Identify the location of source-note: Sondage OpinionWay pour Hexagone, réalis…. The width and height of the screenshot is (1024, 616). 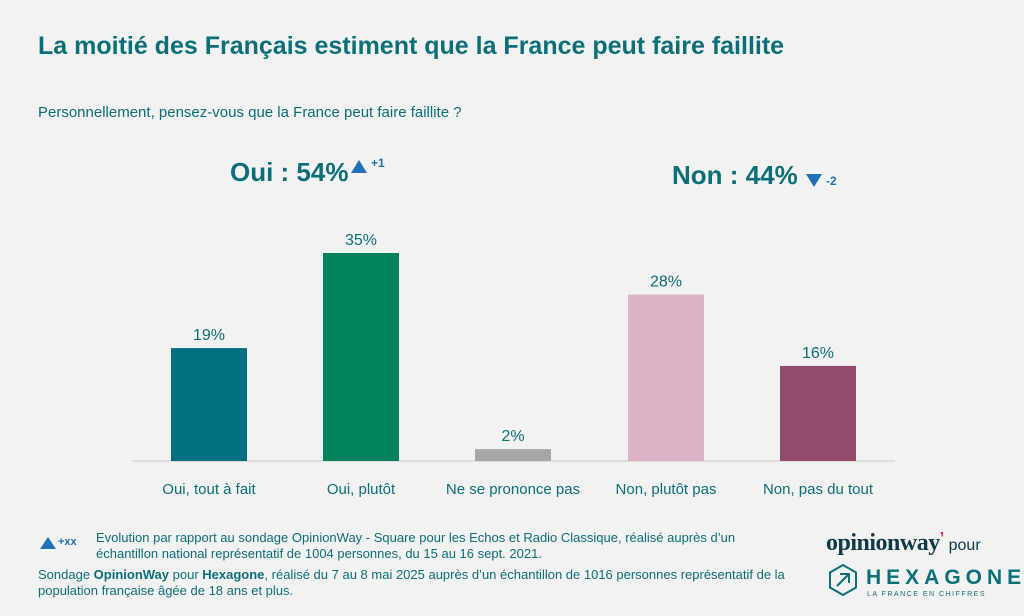
(428, 583).